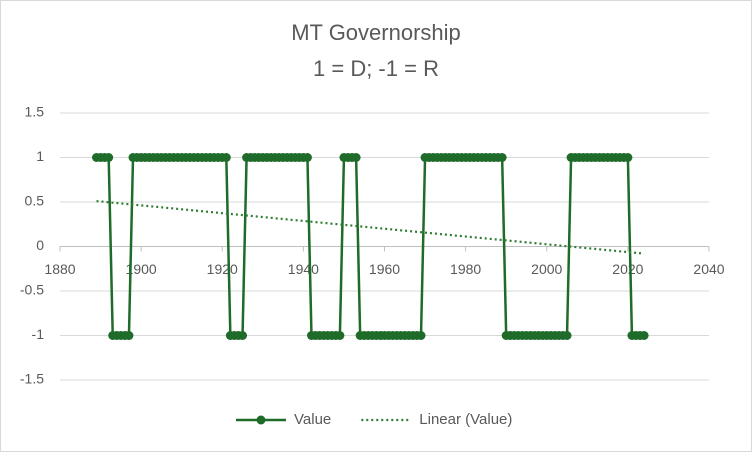 Image resolution: width=752 pixels, height=452 pixels. Describe the element at coordinates (222, 269) in the screenshot. I see `x-tick-label: 1920` at that location.